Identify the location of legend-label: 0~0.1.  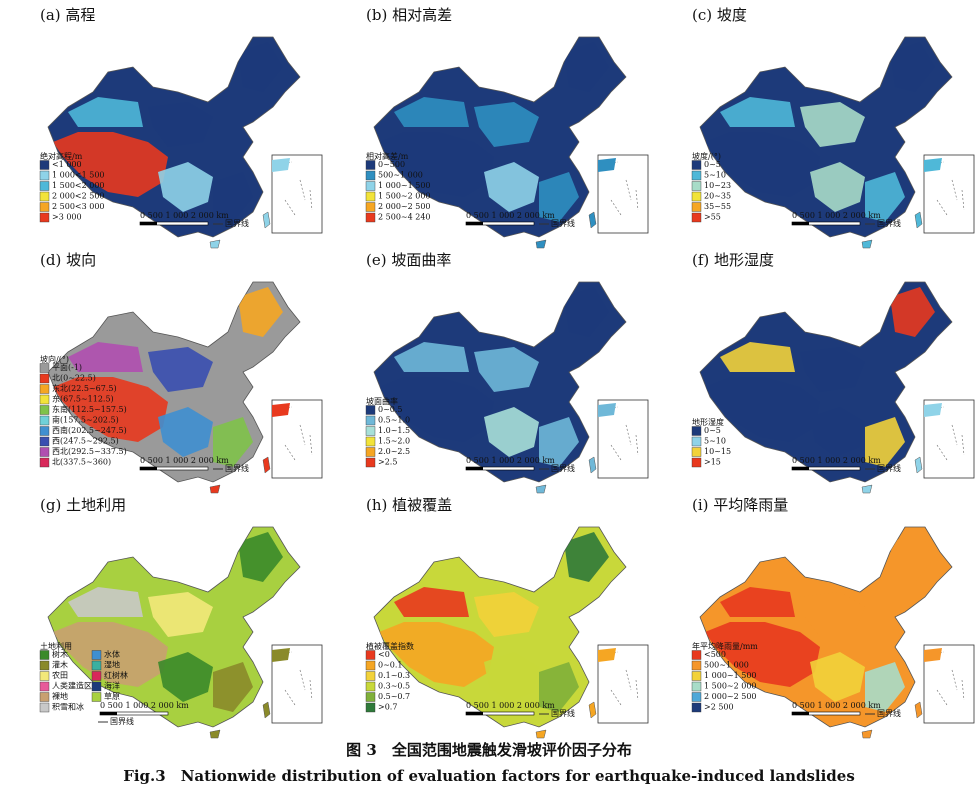
(390, 665).